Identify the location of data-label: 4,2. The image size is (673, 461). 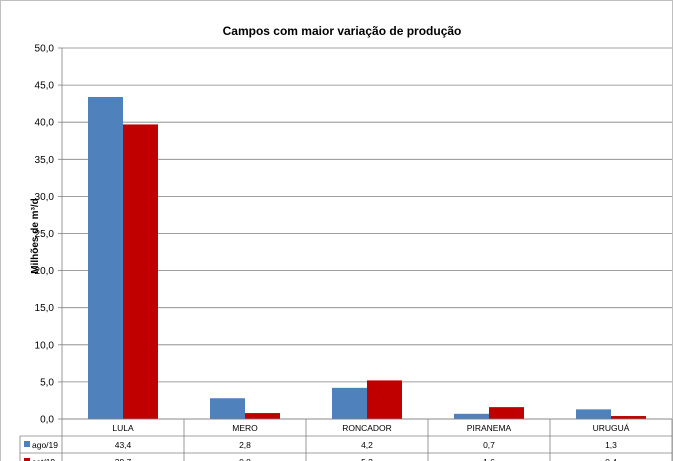
(367, 445).